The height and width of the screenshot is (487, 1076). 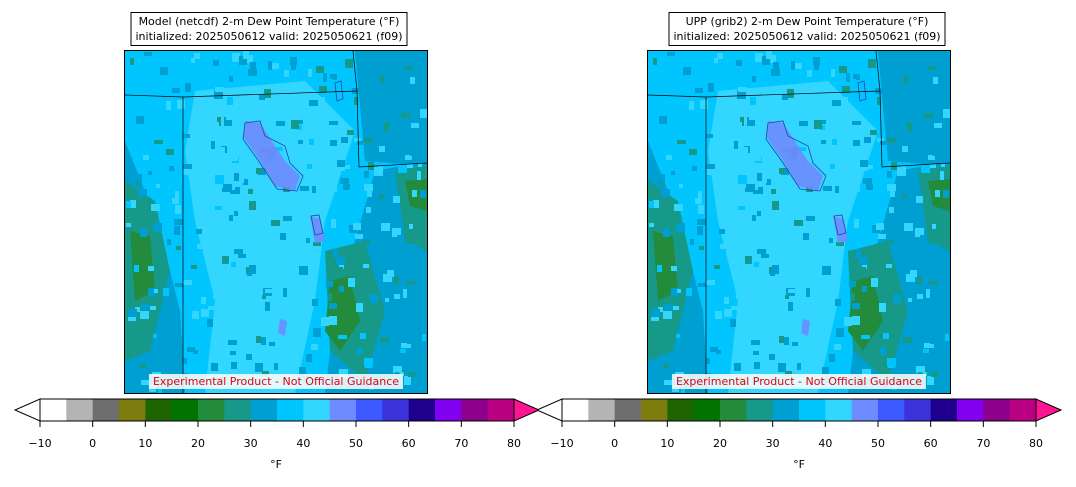 I want to click on colorbar-outline, so click(x=277, y=410).